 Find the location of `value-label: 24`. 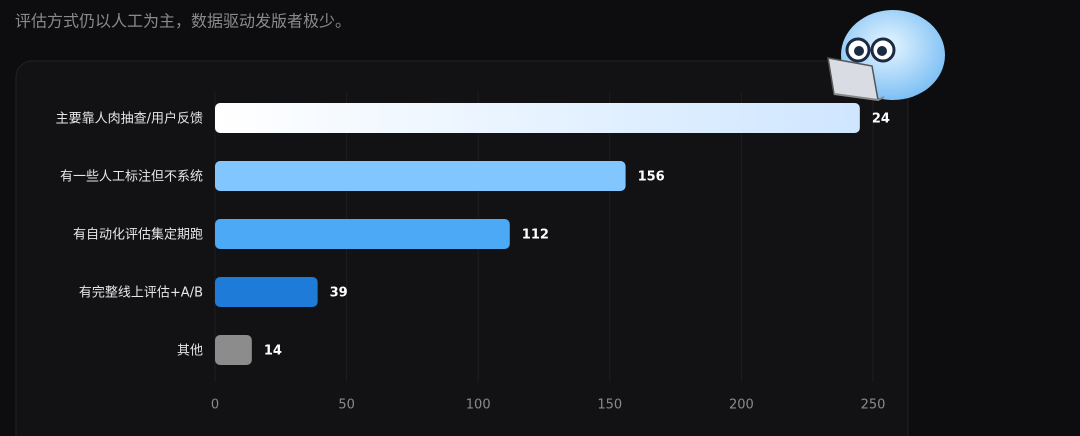

value-label: 24 is located at coordinates (881, 119).